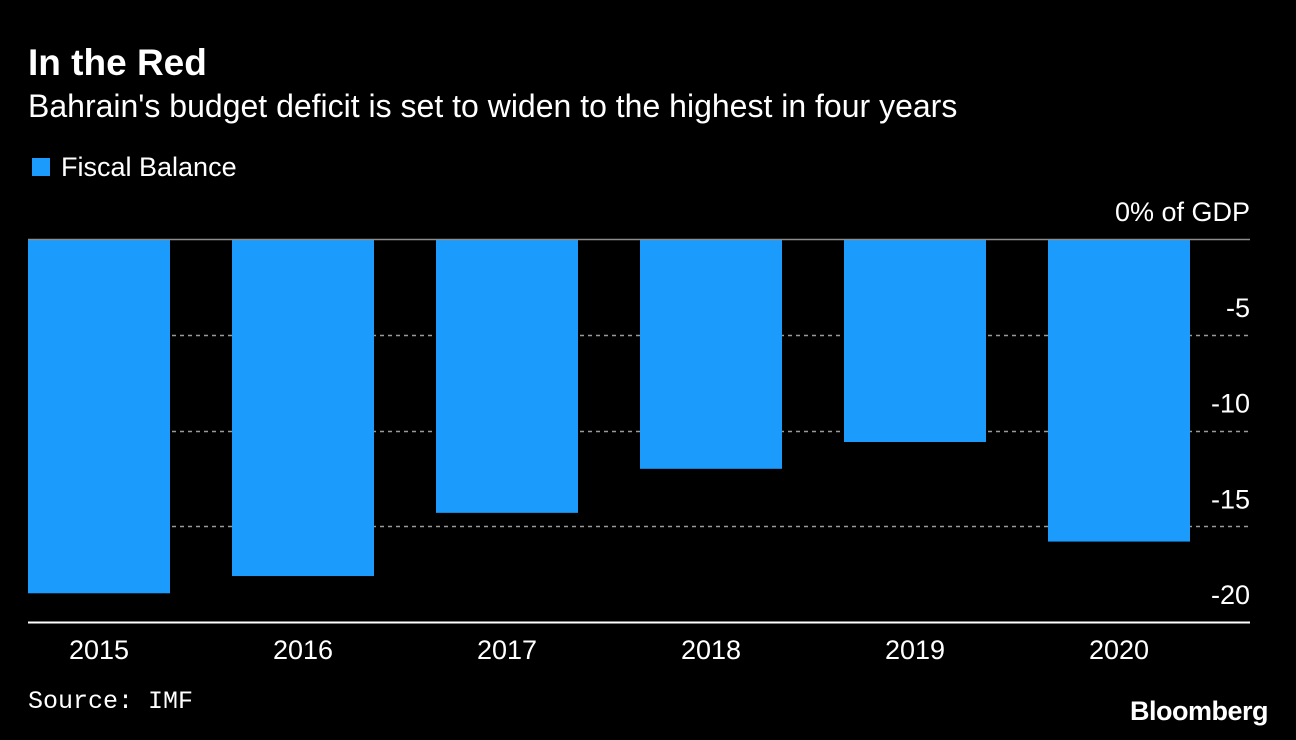 The image size is (1296, 740). Describe the element at coordinates (507, 650) in the screenshot. I see `x-tick-label-2017: 2017` at that location.